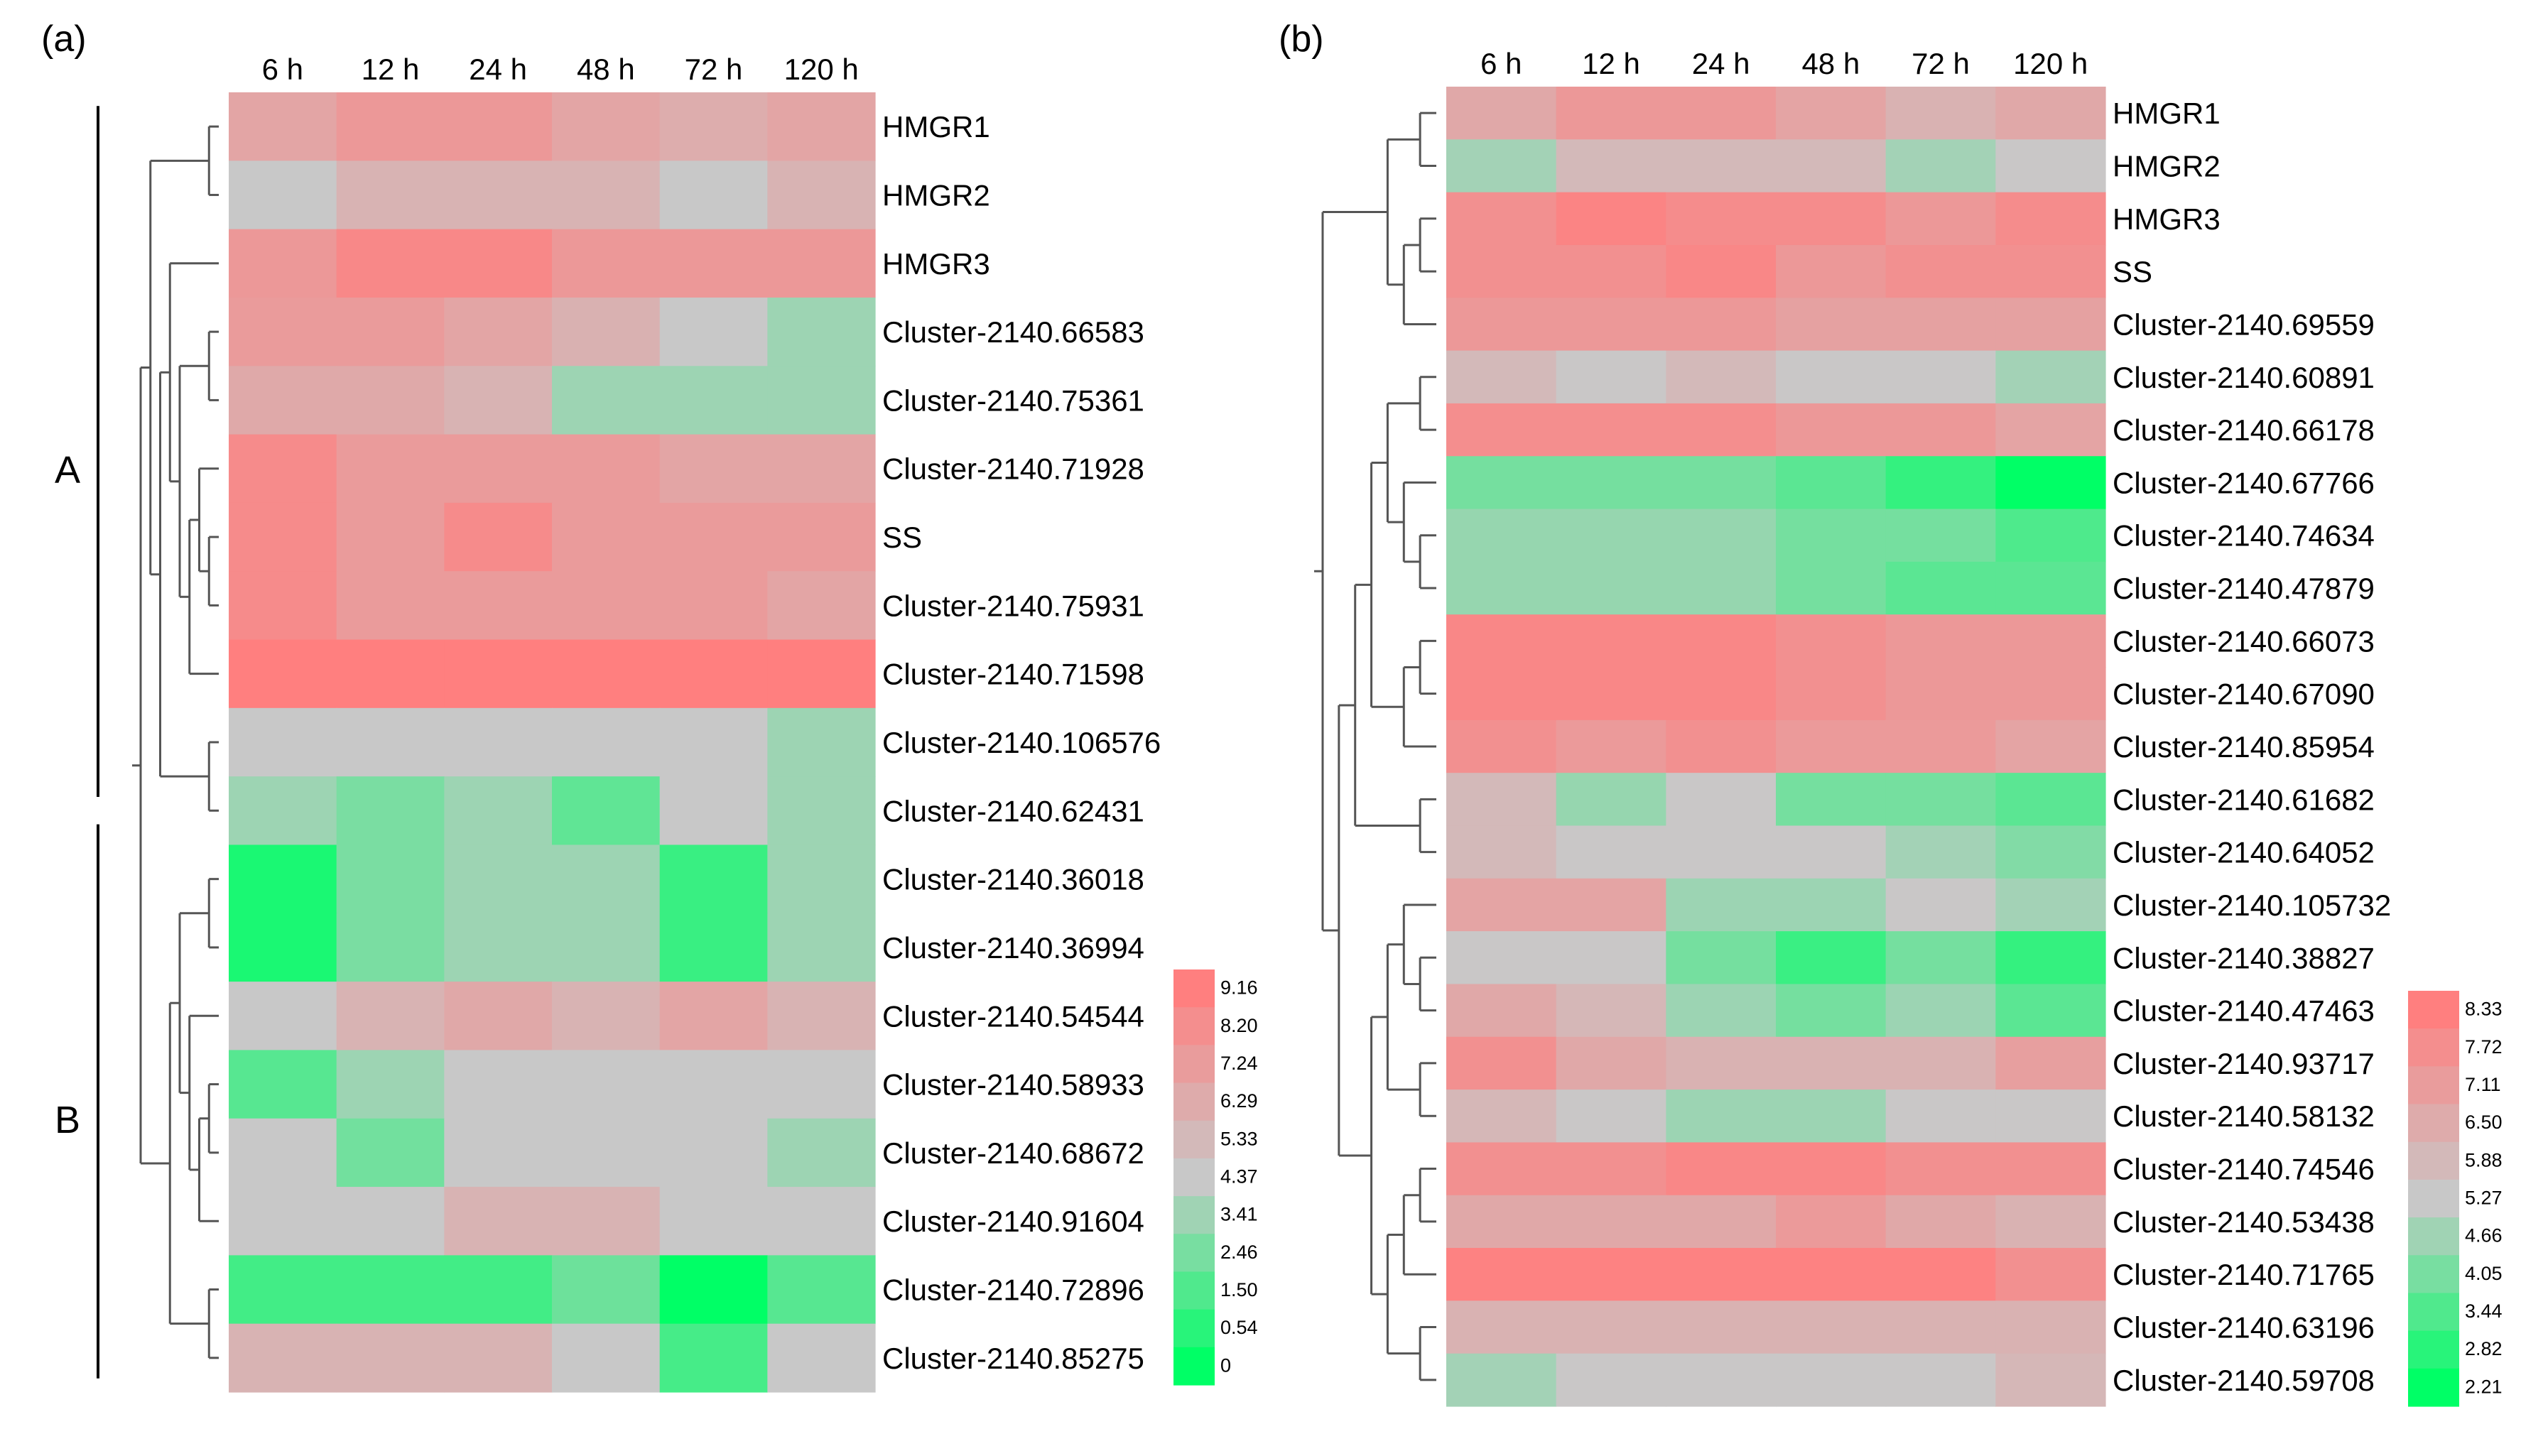 This screenshot has height=1456, width=2548. I want to click on row-label: Cluster-2140.66583, so click(1013, 332).